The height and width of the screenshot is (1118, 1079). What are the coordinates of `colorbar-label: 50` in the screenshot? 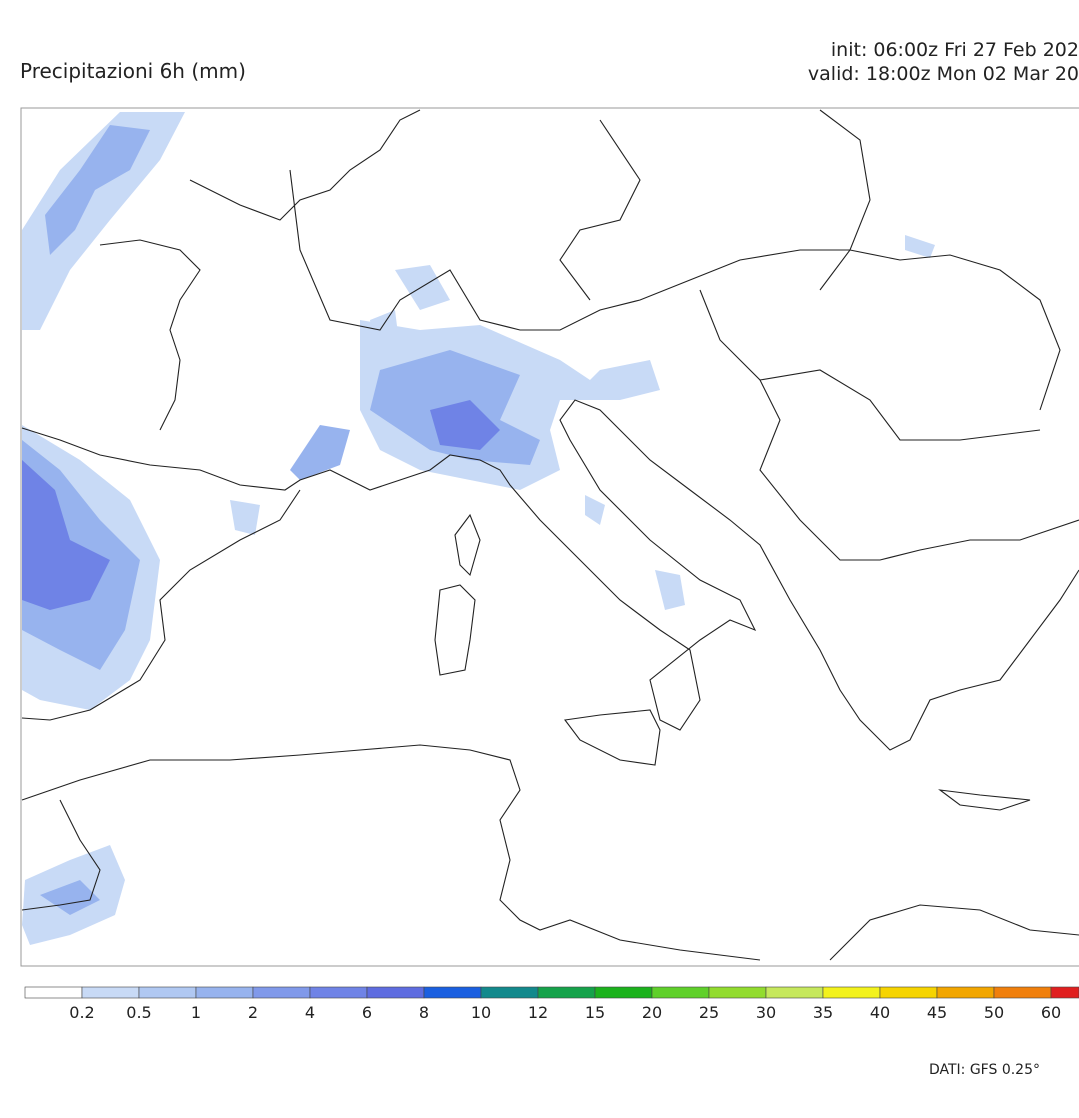 It's located at (994, 1012).